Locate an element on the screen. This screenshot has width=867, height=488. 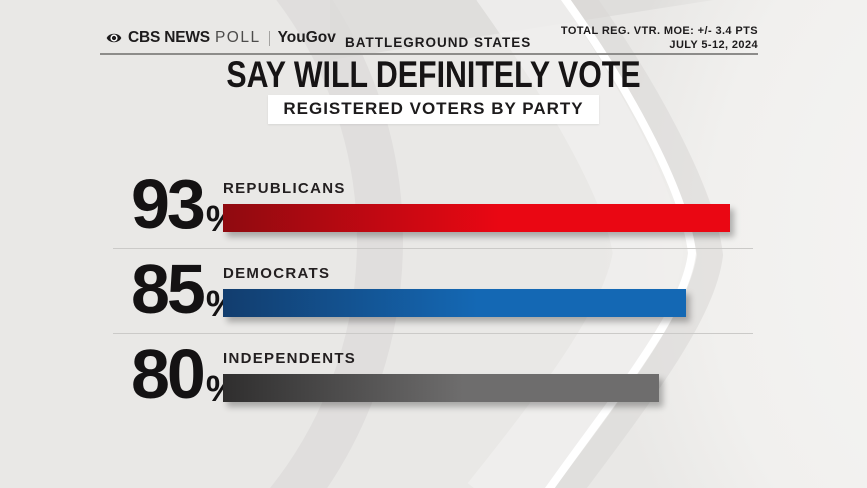
brand-poll: POLL is located at coordinates (237, 37).